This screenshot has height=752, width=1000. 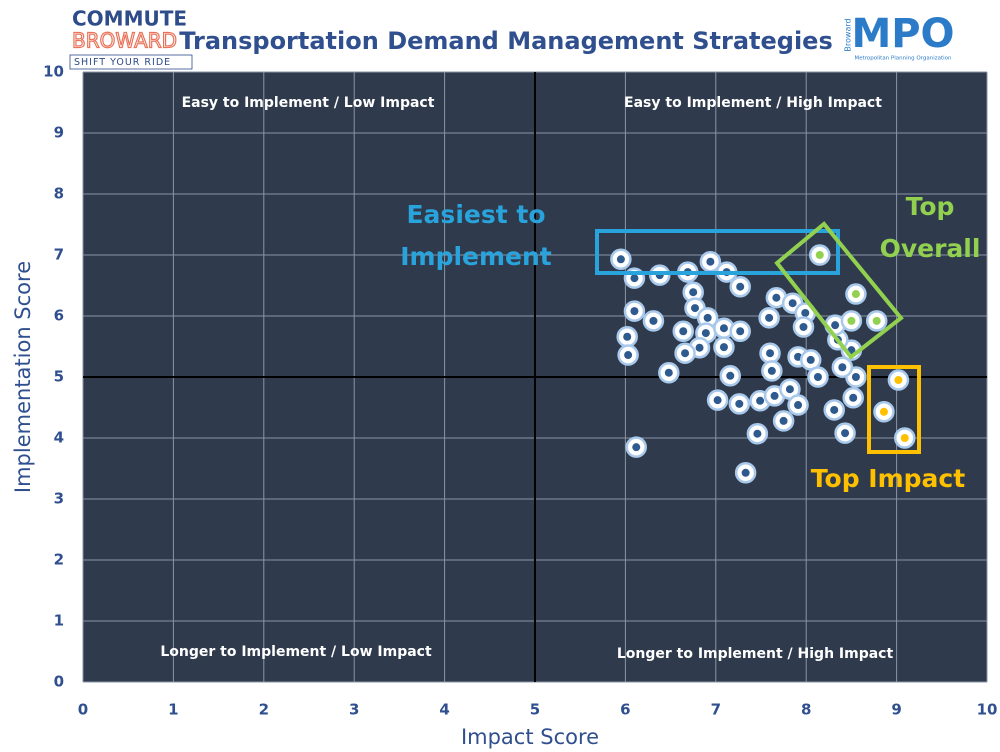 I want to click on commute-logo: COMMUTE BROWARD SHIFT YOUR RIDE, so click(x=131, y=38).